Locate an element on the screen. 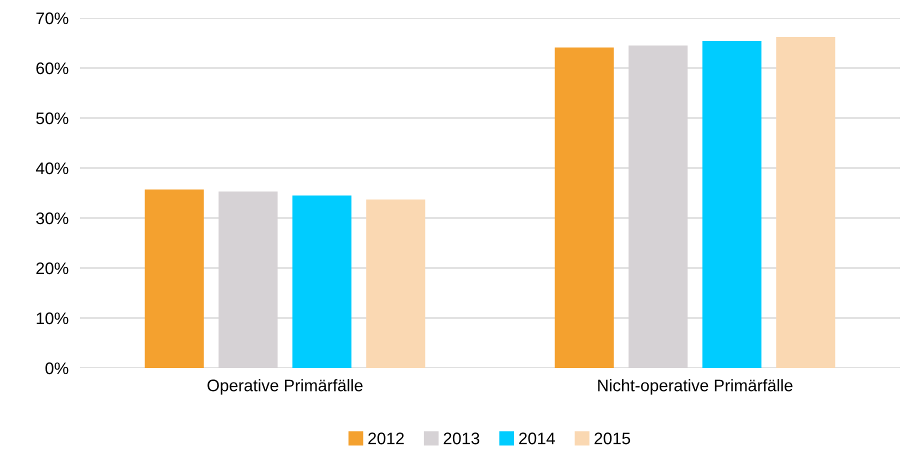 This screenshot has width=916, height=453. x-tick-label: Operative Primärfälle is located at coordinates (285, 387).